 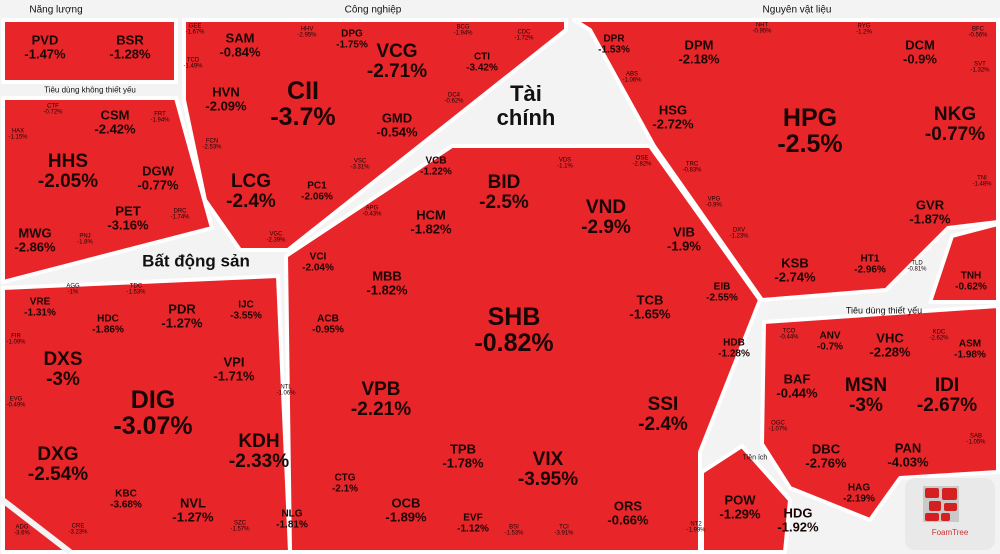 I want to click on stock-cell-agg: AGG -1%, so click(x=72, y=290).